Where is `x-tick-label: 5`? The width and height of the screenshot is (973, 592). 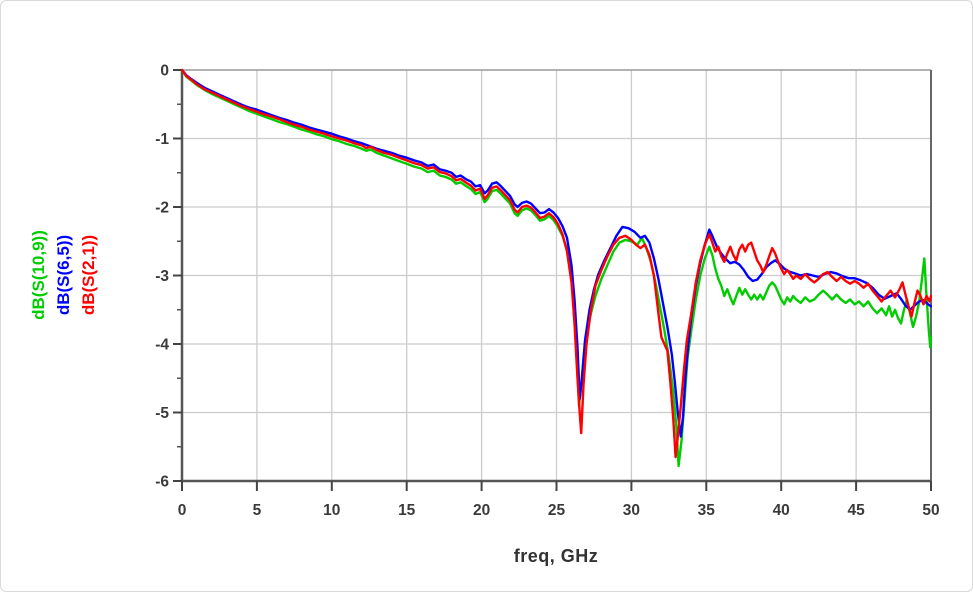 x-tick-label: 5 is located at coordinates (257, 510).